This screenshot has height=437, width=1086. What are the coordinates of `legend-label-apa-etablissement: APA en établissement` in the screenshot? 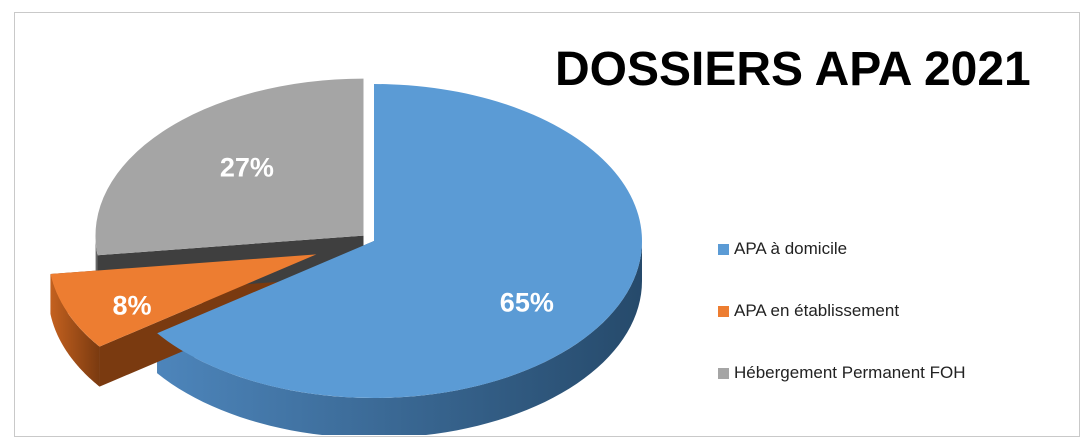 It's located at (817, 310).